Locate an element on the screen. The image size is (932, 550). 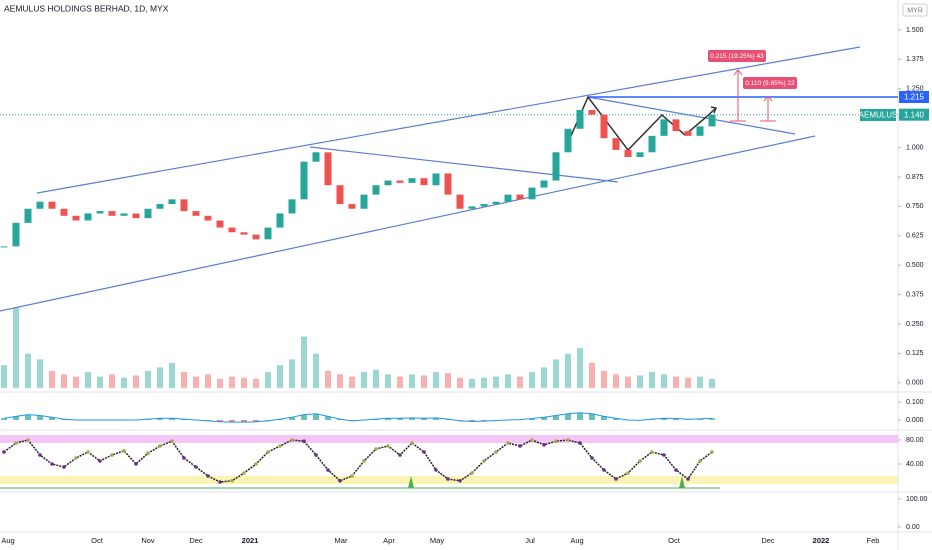
last-tag is located at coordinates (914, 114).